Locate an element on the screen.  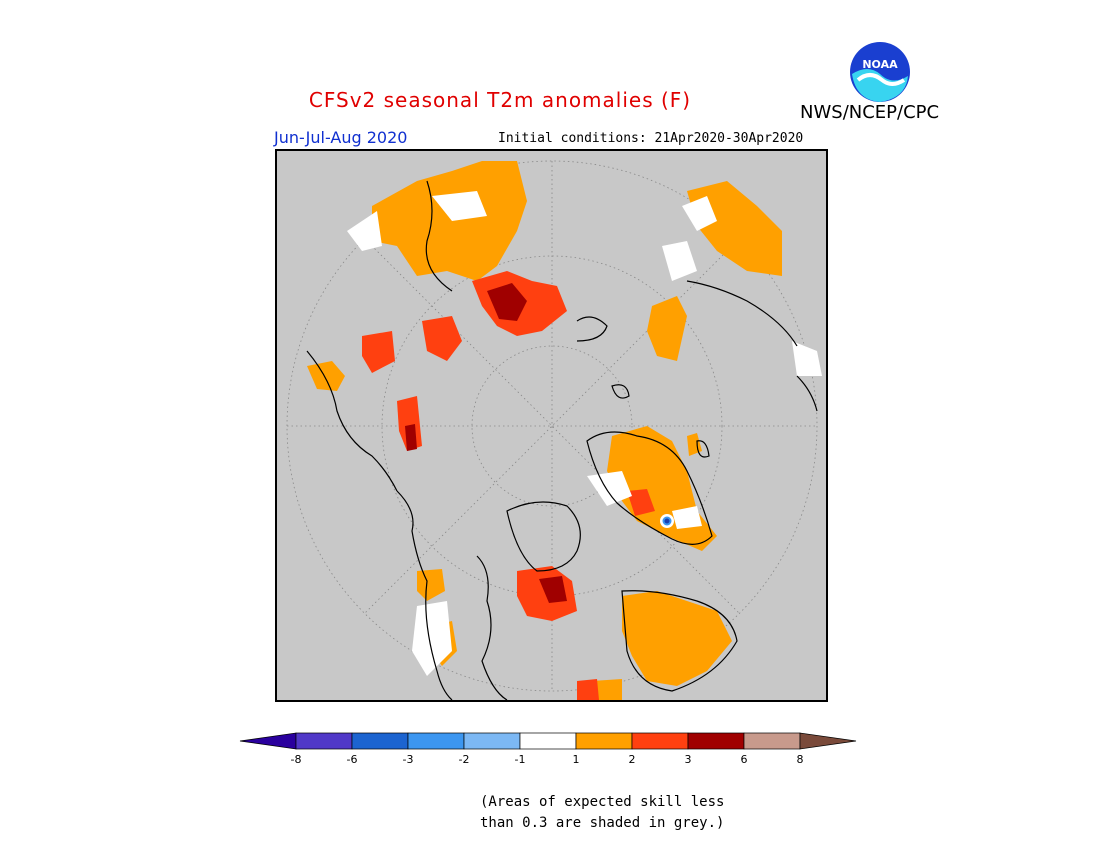
legend-label: -1 is located at coordinates (520, 759).